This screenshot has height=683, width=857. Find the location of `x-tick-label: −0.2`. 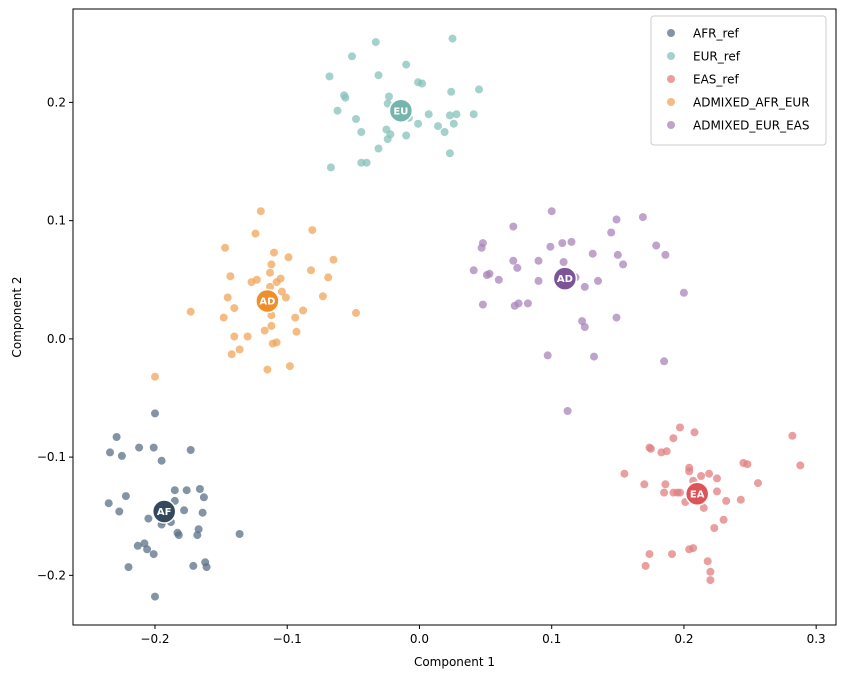

x-tick-label: −0.2 is located at coordinates (154, 639).